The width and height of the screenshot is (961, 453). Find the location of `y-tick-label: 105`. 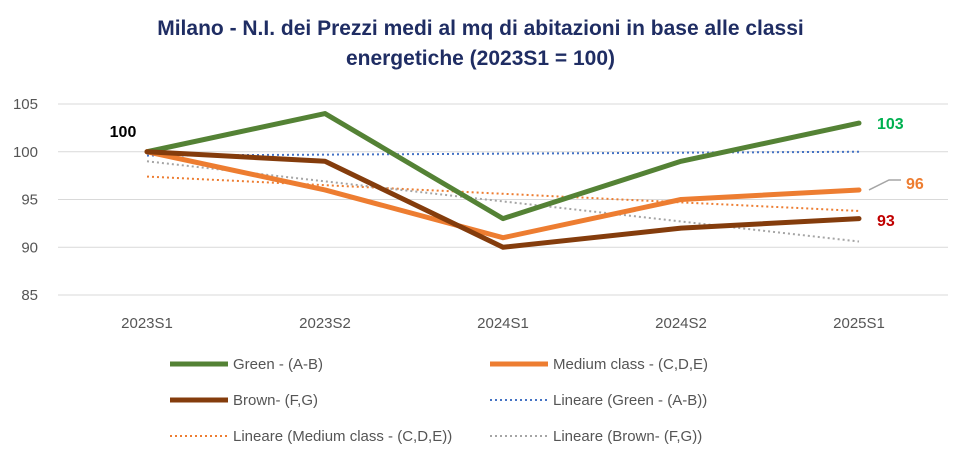

y-tick-label: 105 is located at coordinates (25, 104).